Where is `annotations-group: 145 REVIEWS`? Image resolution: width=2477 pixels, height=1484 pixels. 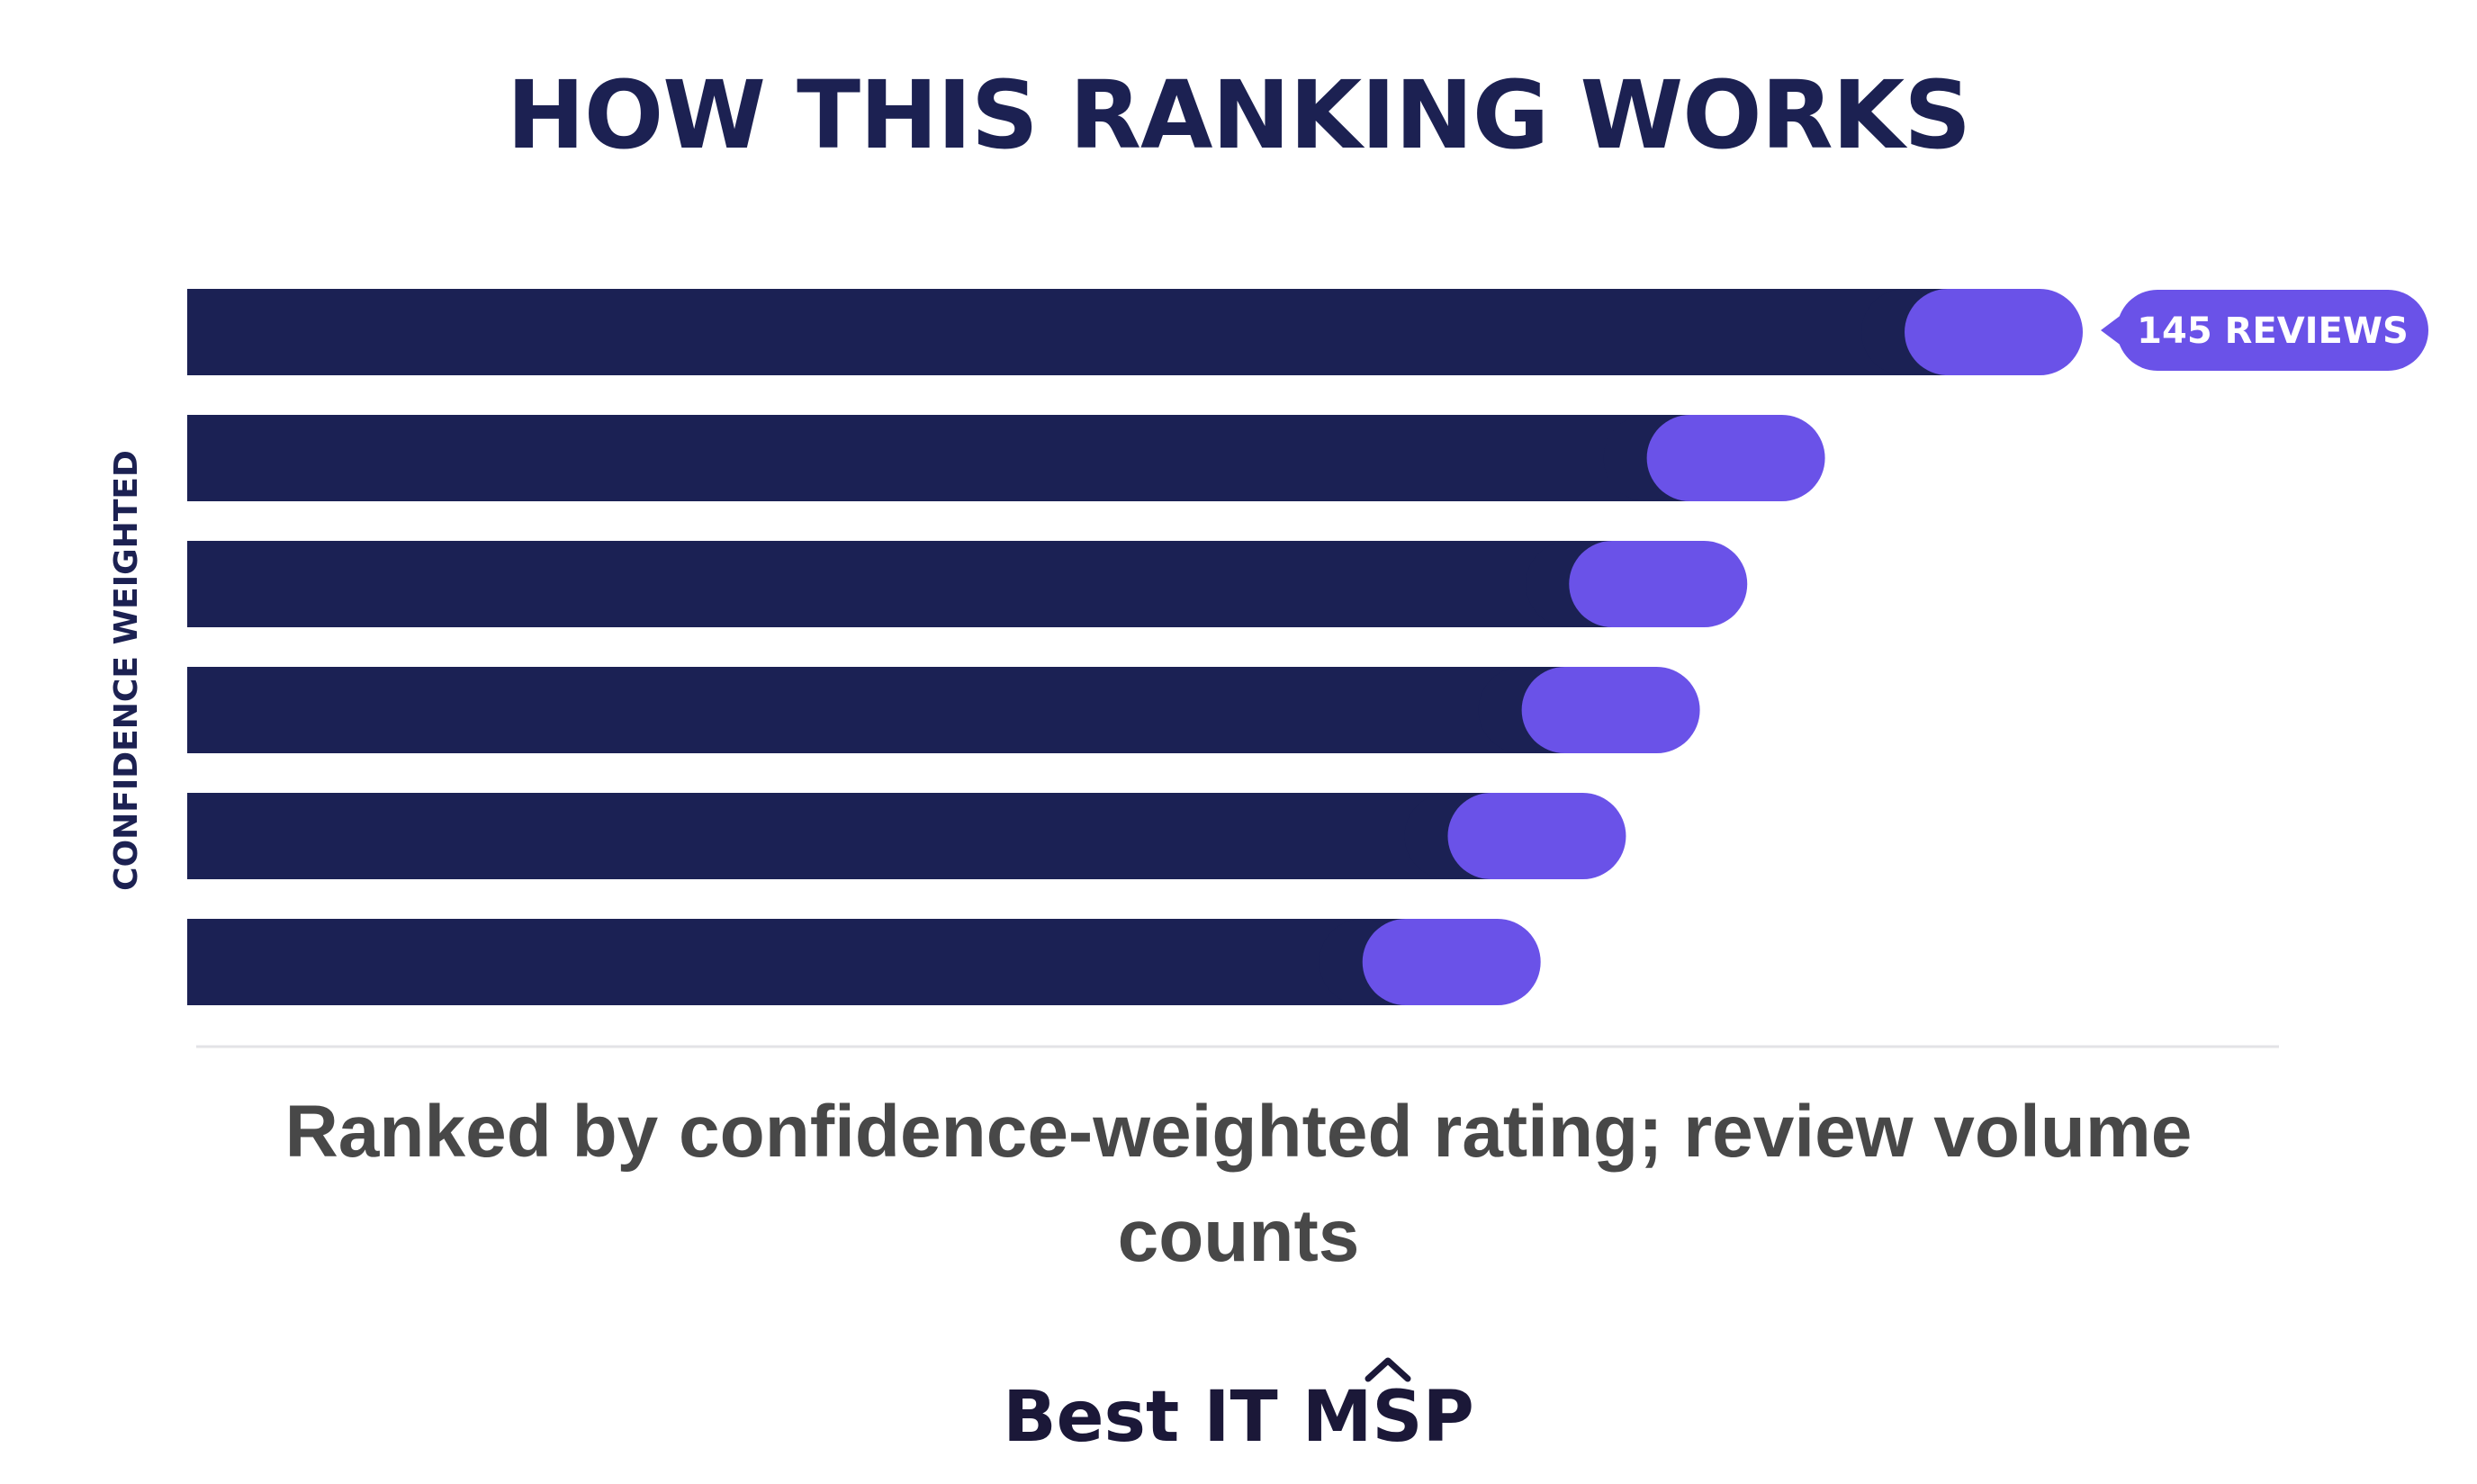
annotations-group: 145 REVIEWS is located at coordinates (2264, 331).